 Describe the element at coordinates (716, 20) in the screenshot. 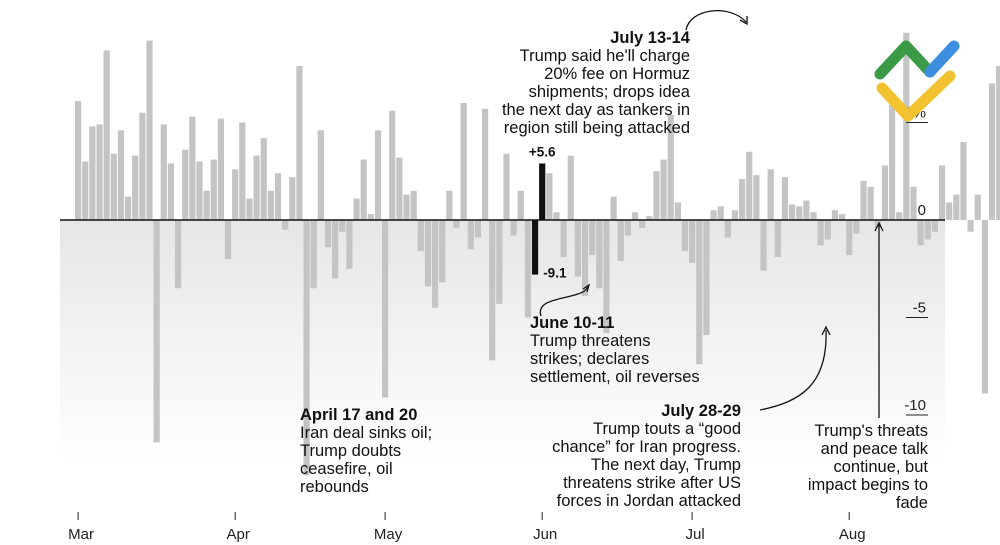

I see `connector-july13` at that location.